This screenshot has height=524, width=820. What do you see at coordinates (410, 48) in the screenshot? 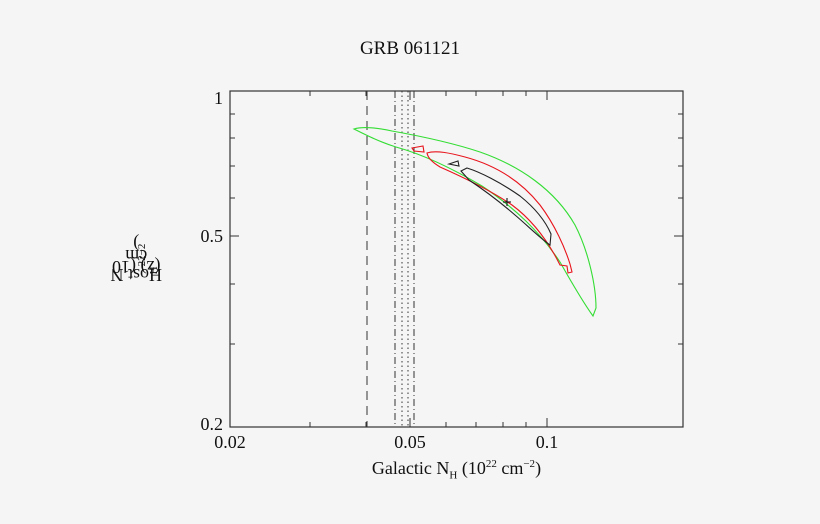
I see `chart-title: GRB 061121` at bounding box center [410, 48].